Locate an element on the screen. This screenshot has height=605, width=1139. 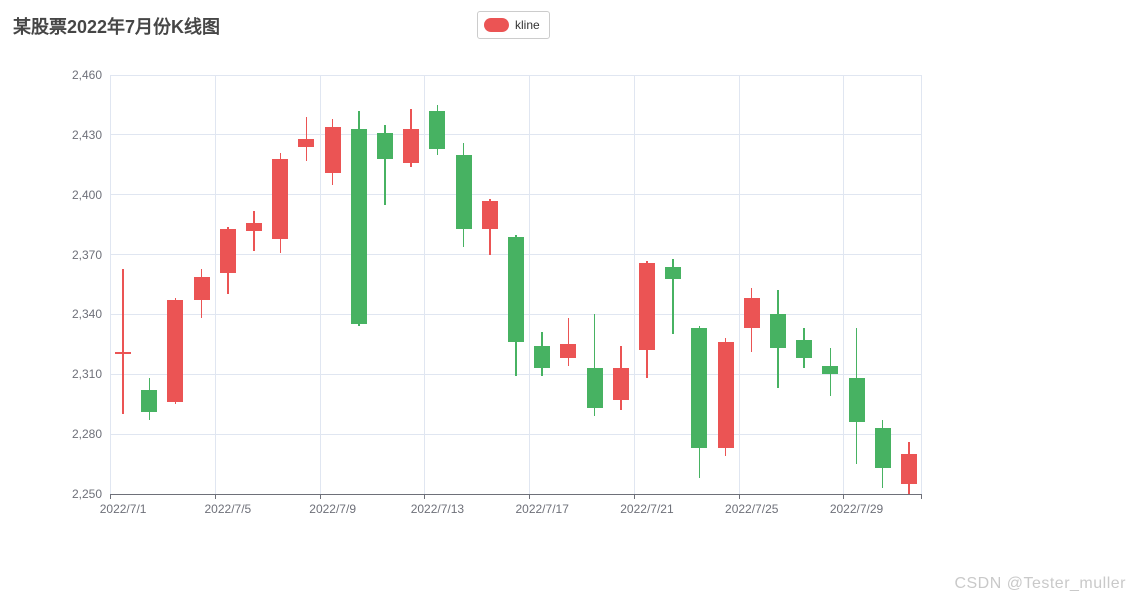
legend-item-kline: kline is located at coordinates (513, 25).